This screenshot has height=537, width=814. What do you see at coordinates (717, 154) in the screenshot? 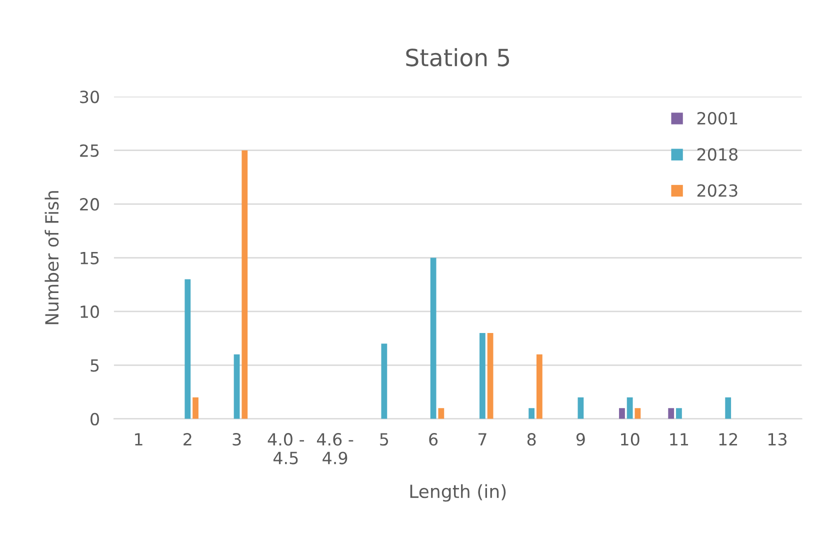
I see `legend-label: 2018` at bounding box center [717, 154].